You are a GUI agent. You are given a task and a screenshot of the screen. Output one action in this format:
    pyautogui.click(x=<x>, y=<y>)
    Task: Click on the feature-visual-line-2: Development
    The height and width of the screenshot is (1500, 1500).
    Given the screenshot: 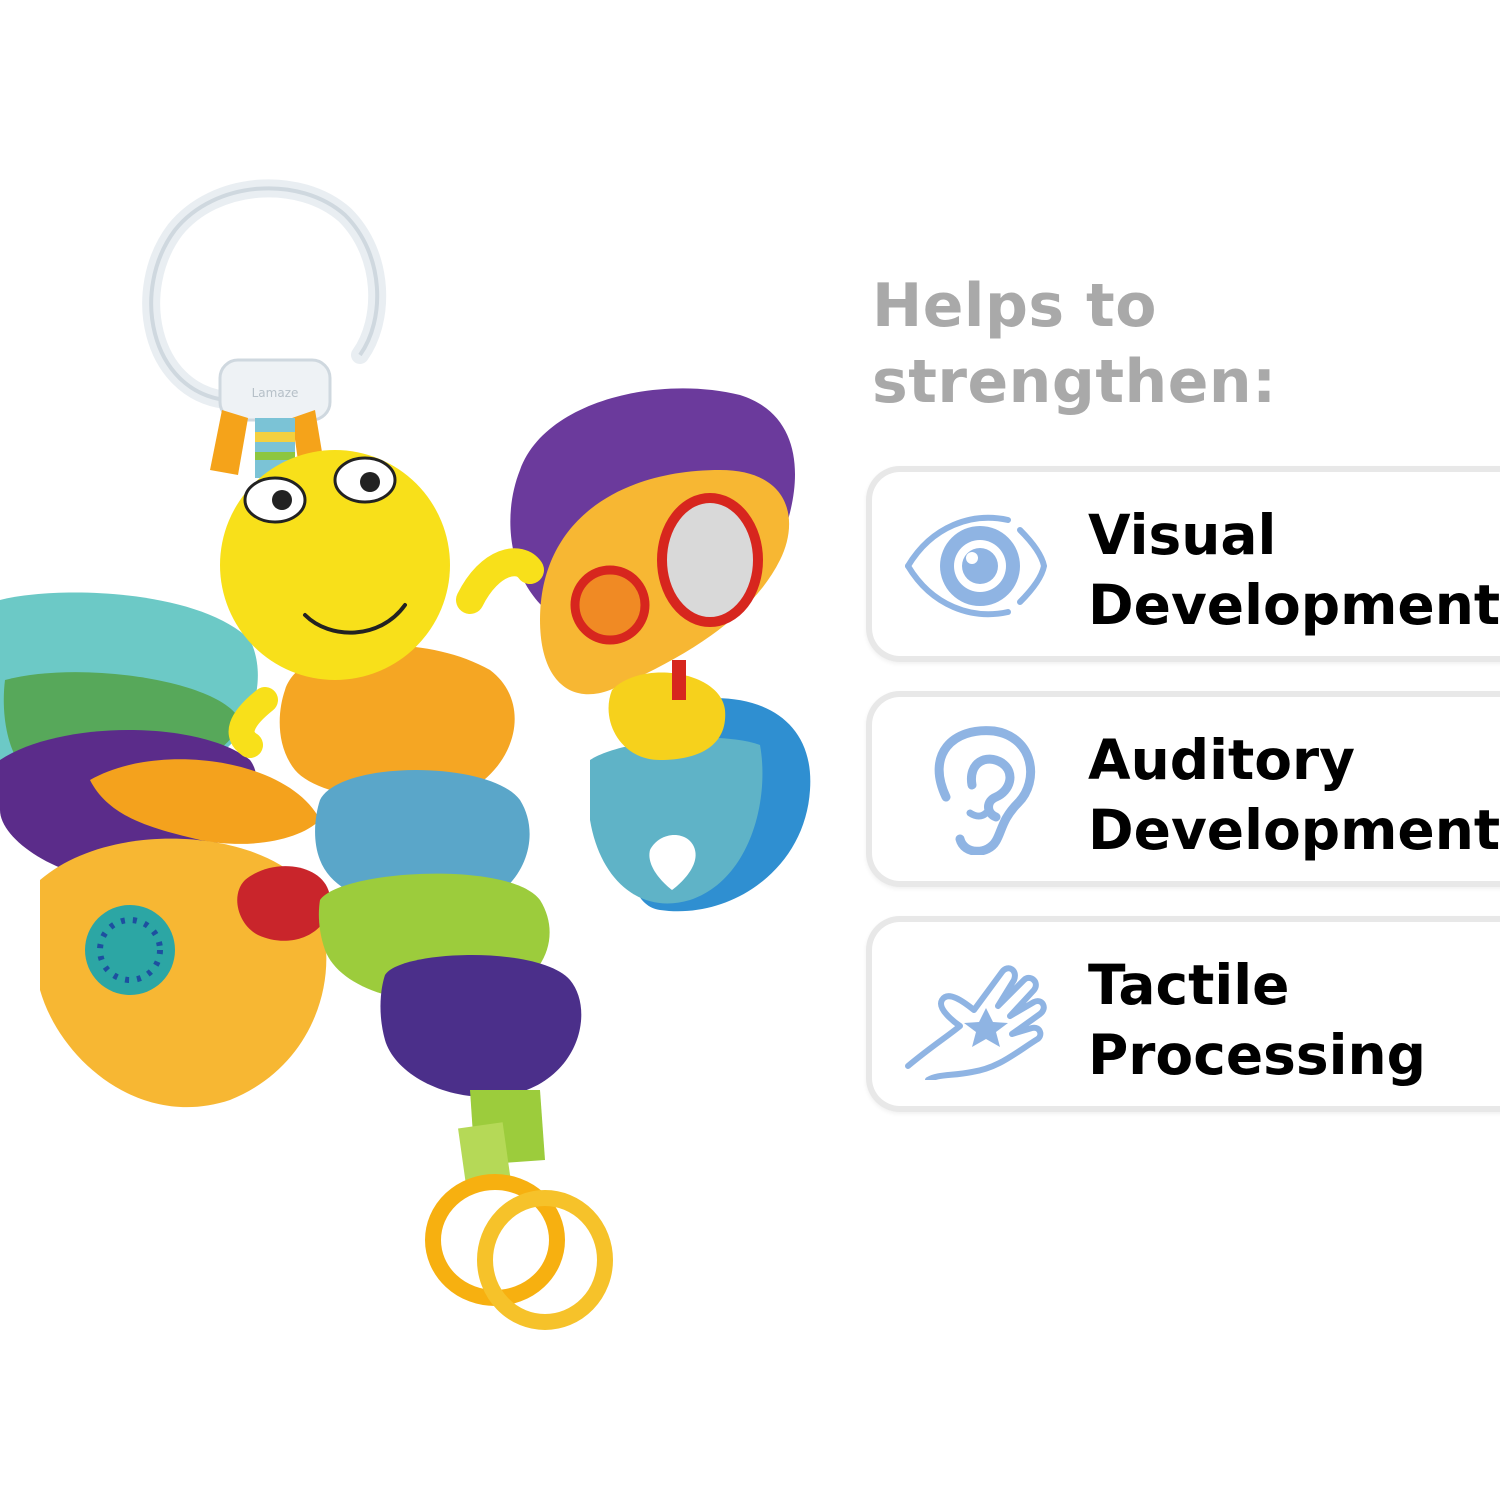 What is the action you would take?
    pyautogui.click(x=1294, y=605)
    